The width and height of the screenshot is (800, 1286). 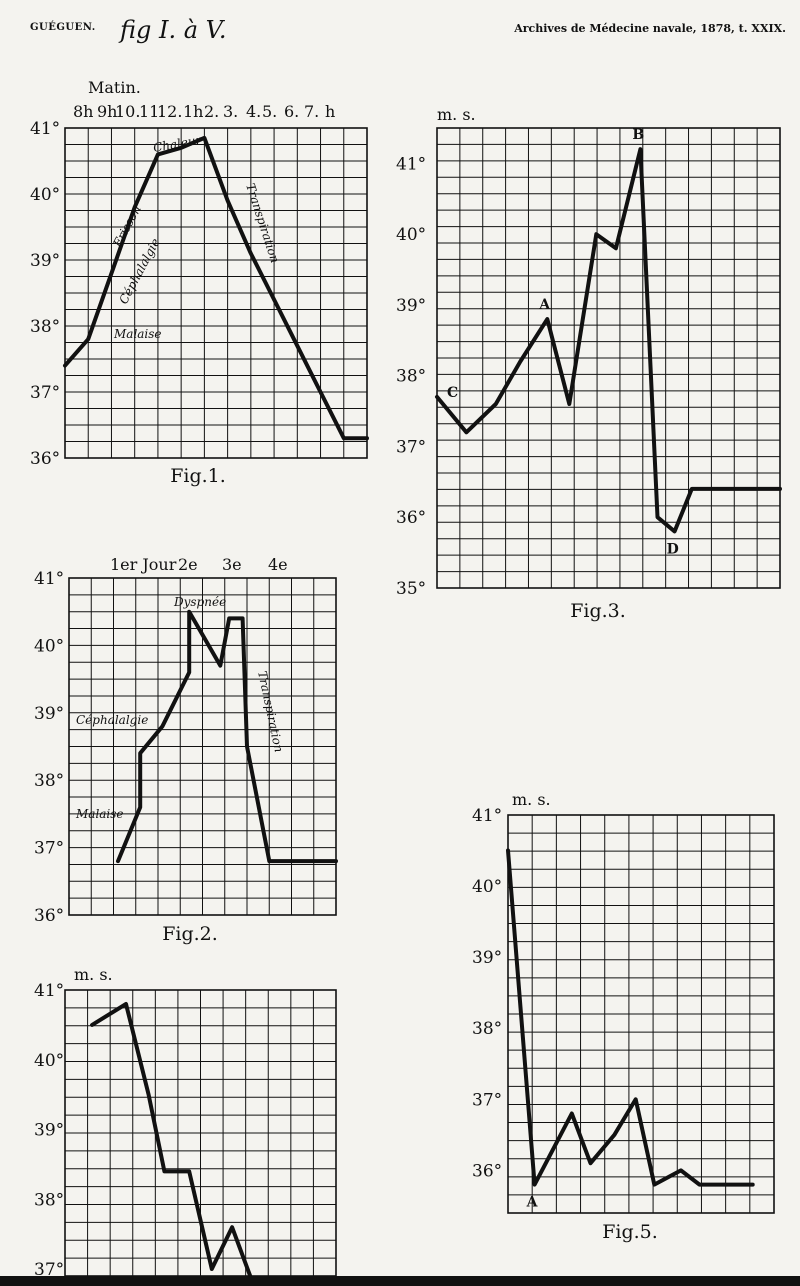 I want to click on fig2-chart: 41° 40° 39° 38° 37° 36° 1er Jour 2e 3e 4e Fig.2., so click(x=186, y=750).